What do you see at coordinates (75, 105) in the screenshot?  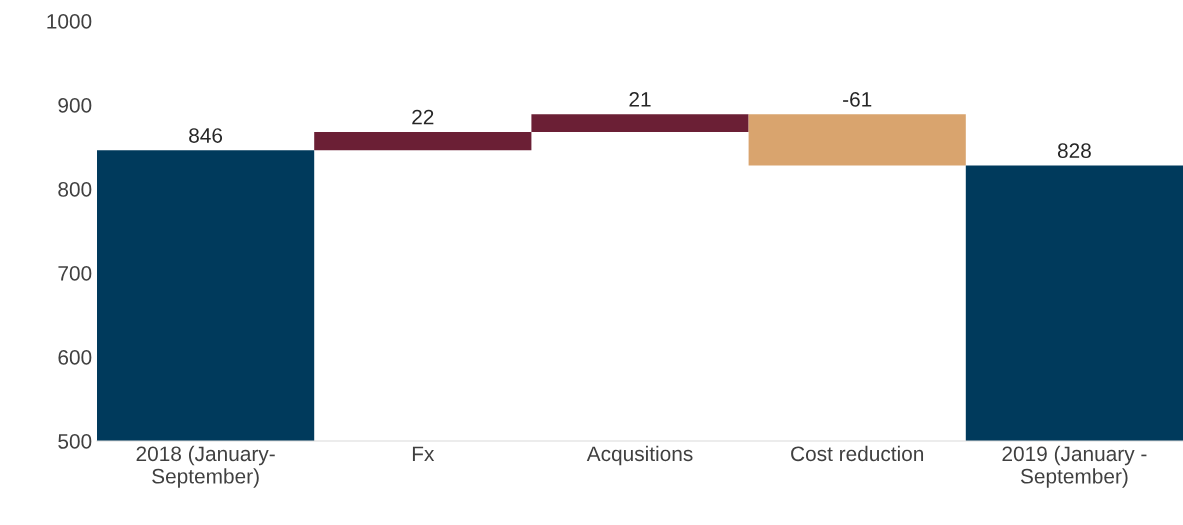 I see `y-tick-label: 900` at bounding box center [75, 105].